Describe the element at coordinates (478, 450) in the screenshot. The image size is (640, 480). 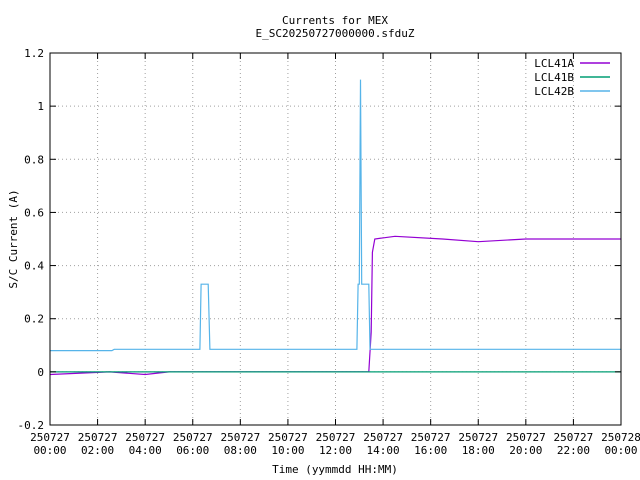
I see `x-tick-label-time: 18:00` at that location.